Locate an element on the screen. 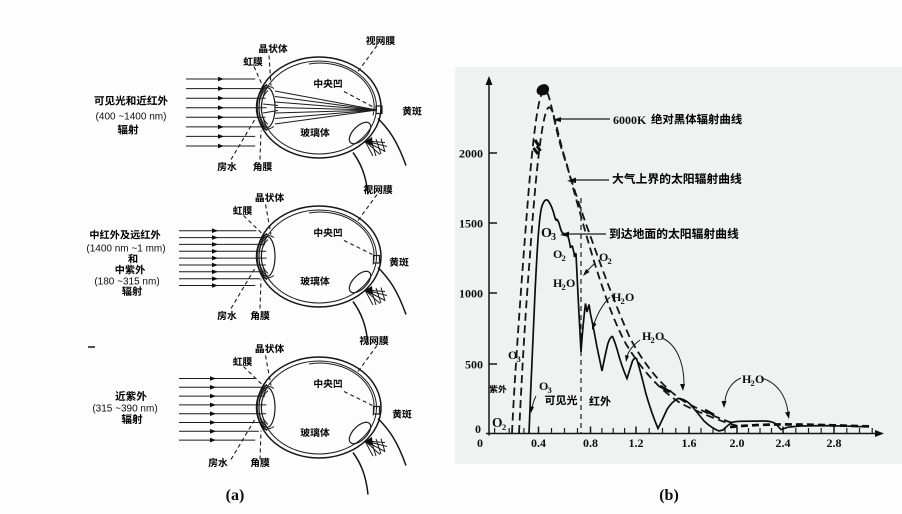 The width and height of the screenshot is (902, 514). svg-text: 1000 is located at coordinates (471, 294).